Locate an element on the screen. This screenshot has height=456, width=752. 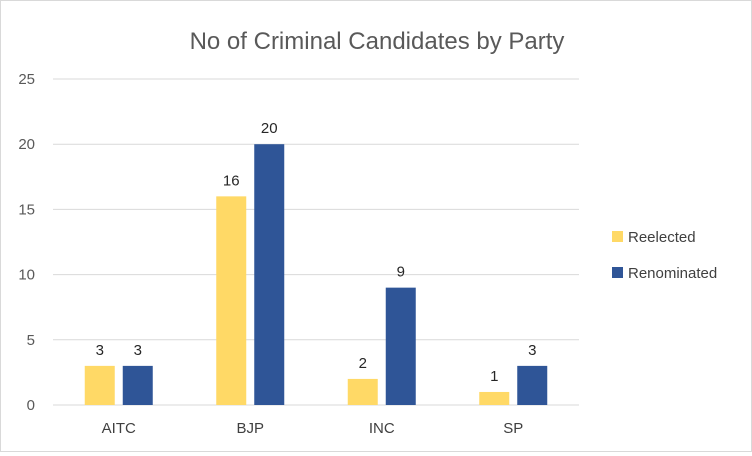
y-tick-label: 15 is located at coordinates (26, 209).